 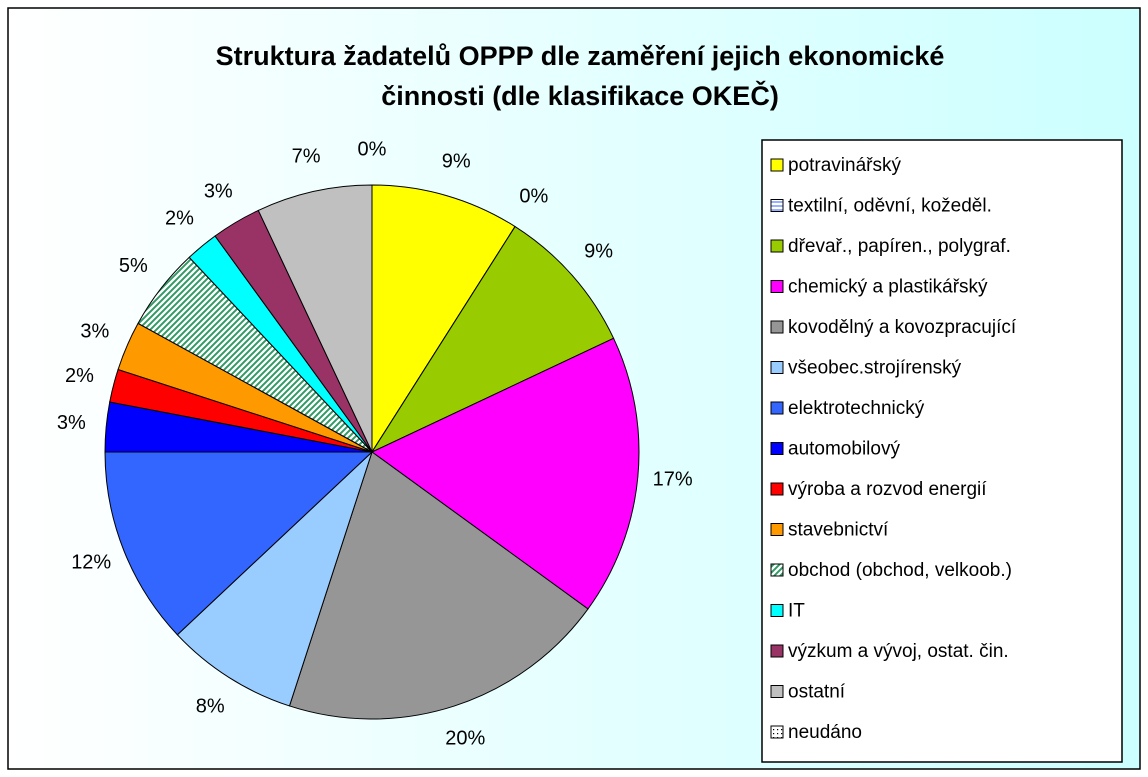 What do you see at coordinates (673, 480) in the screenshot?
I see `data-label: 17%` at bounding box center [673, 480].